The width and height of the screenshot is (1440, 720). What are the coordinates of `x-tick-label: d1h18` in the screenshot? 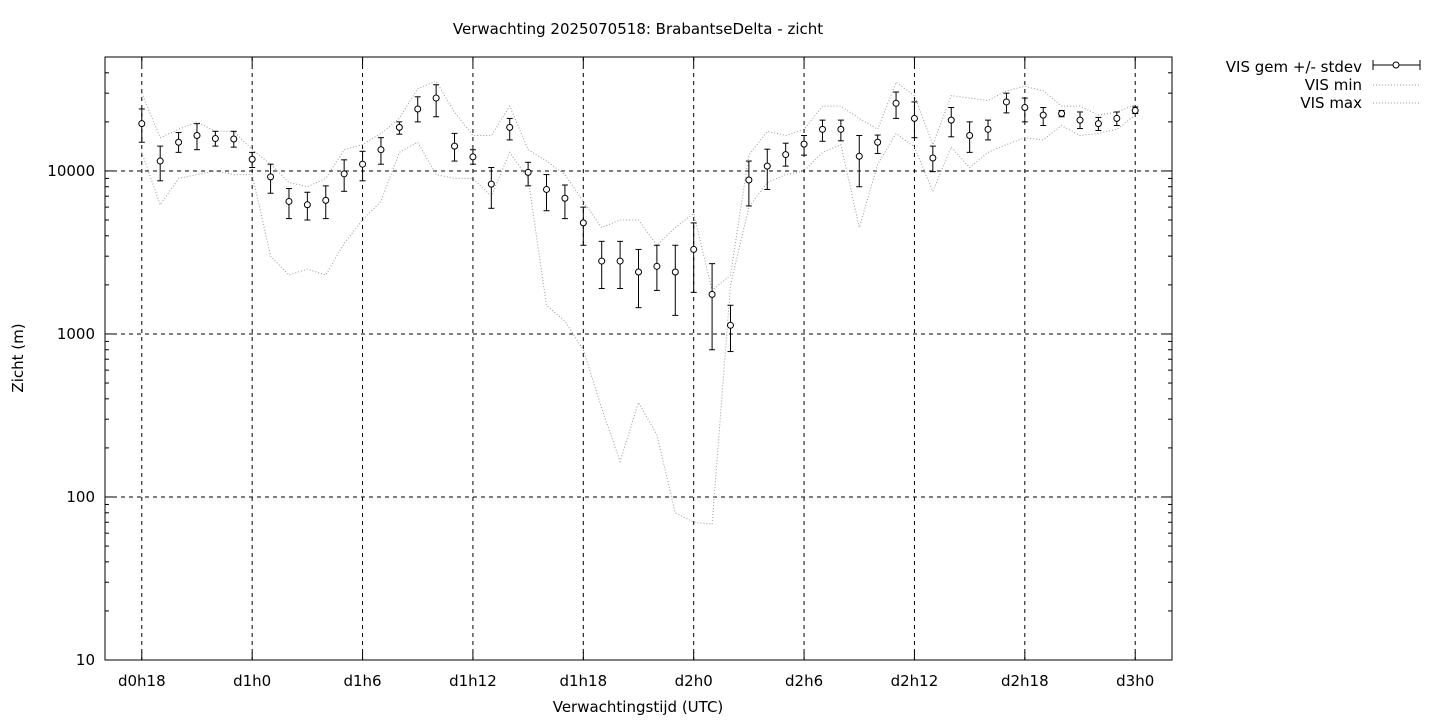 It's located at (583, 681).